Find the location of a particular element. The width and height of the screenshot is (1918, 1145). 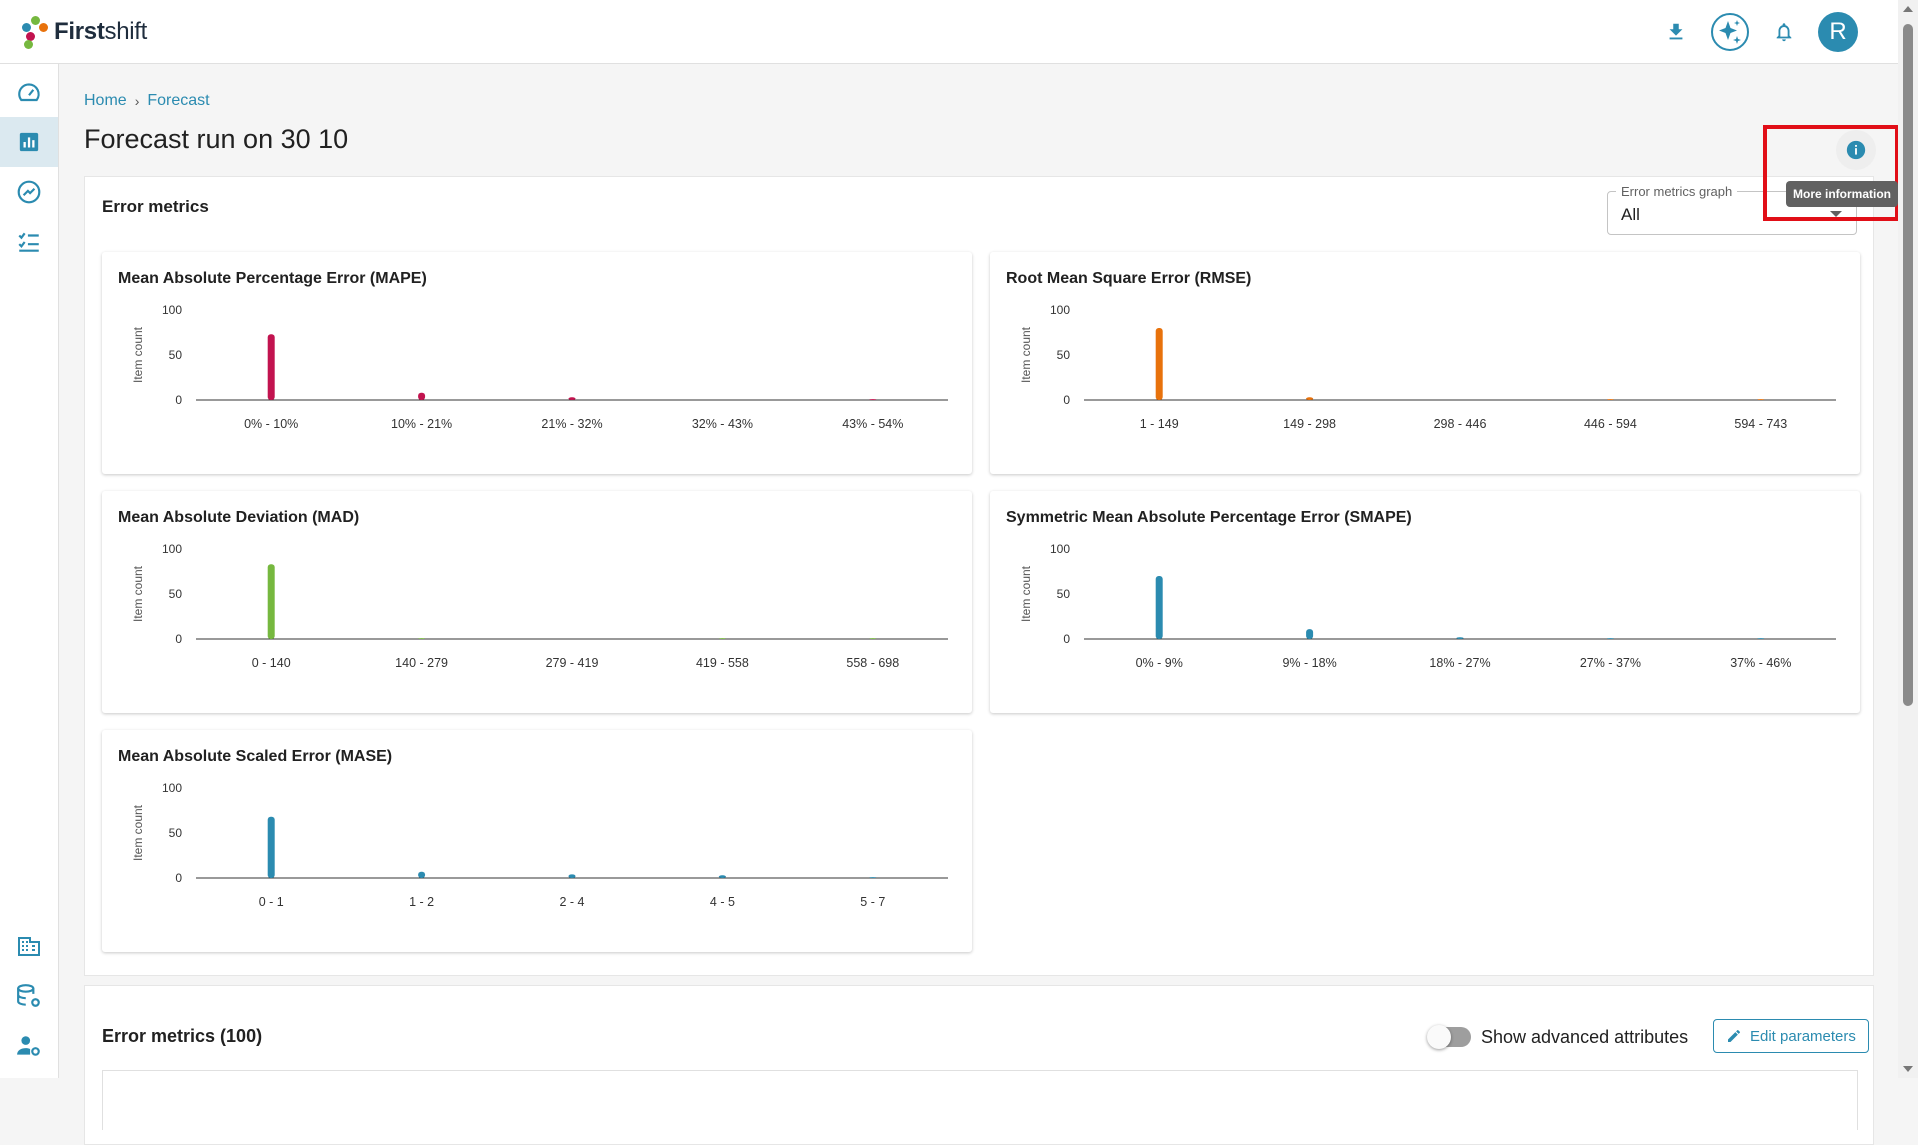

sidebar-item-forecast is located at coordinates (29, 142).